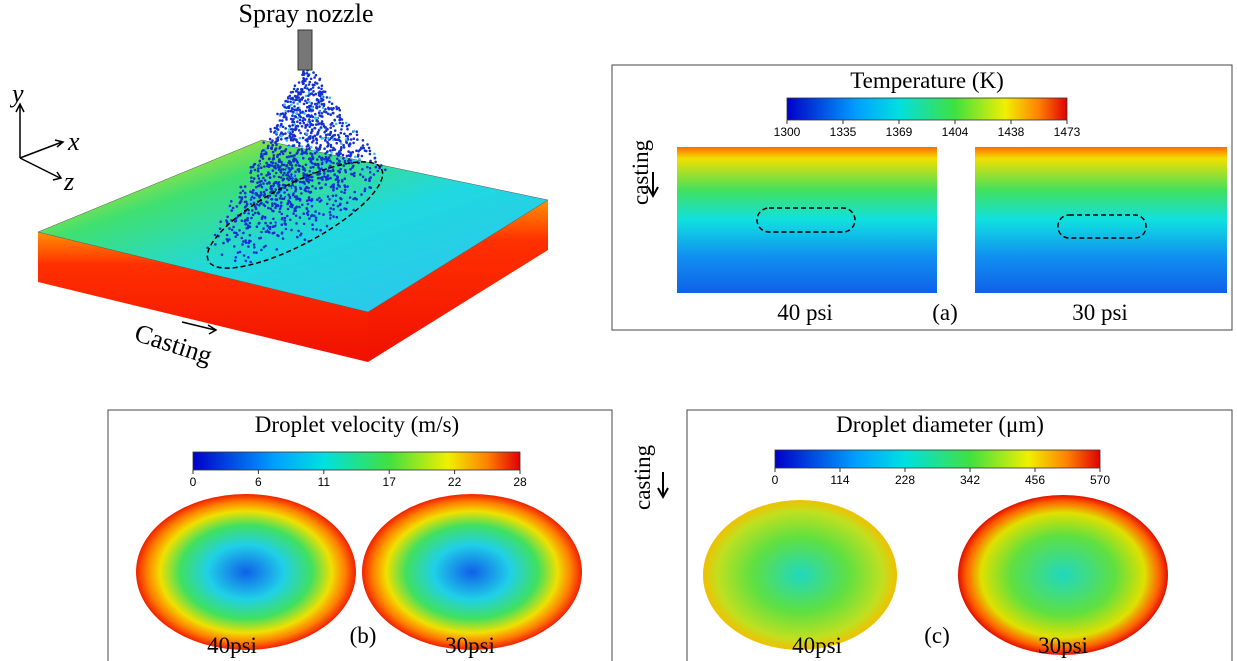  I want to click on colorbar-tick-label: 1335, so click(843, 132).